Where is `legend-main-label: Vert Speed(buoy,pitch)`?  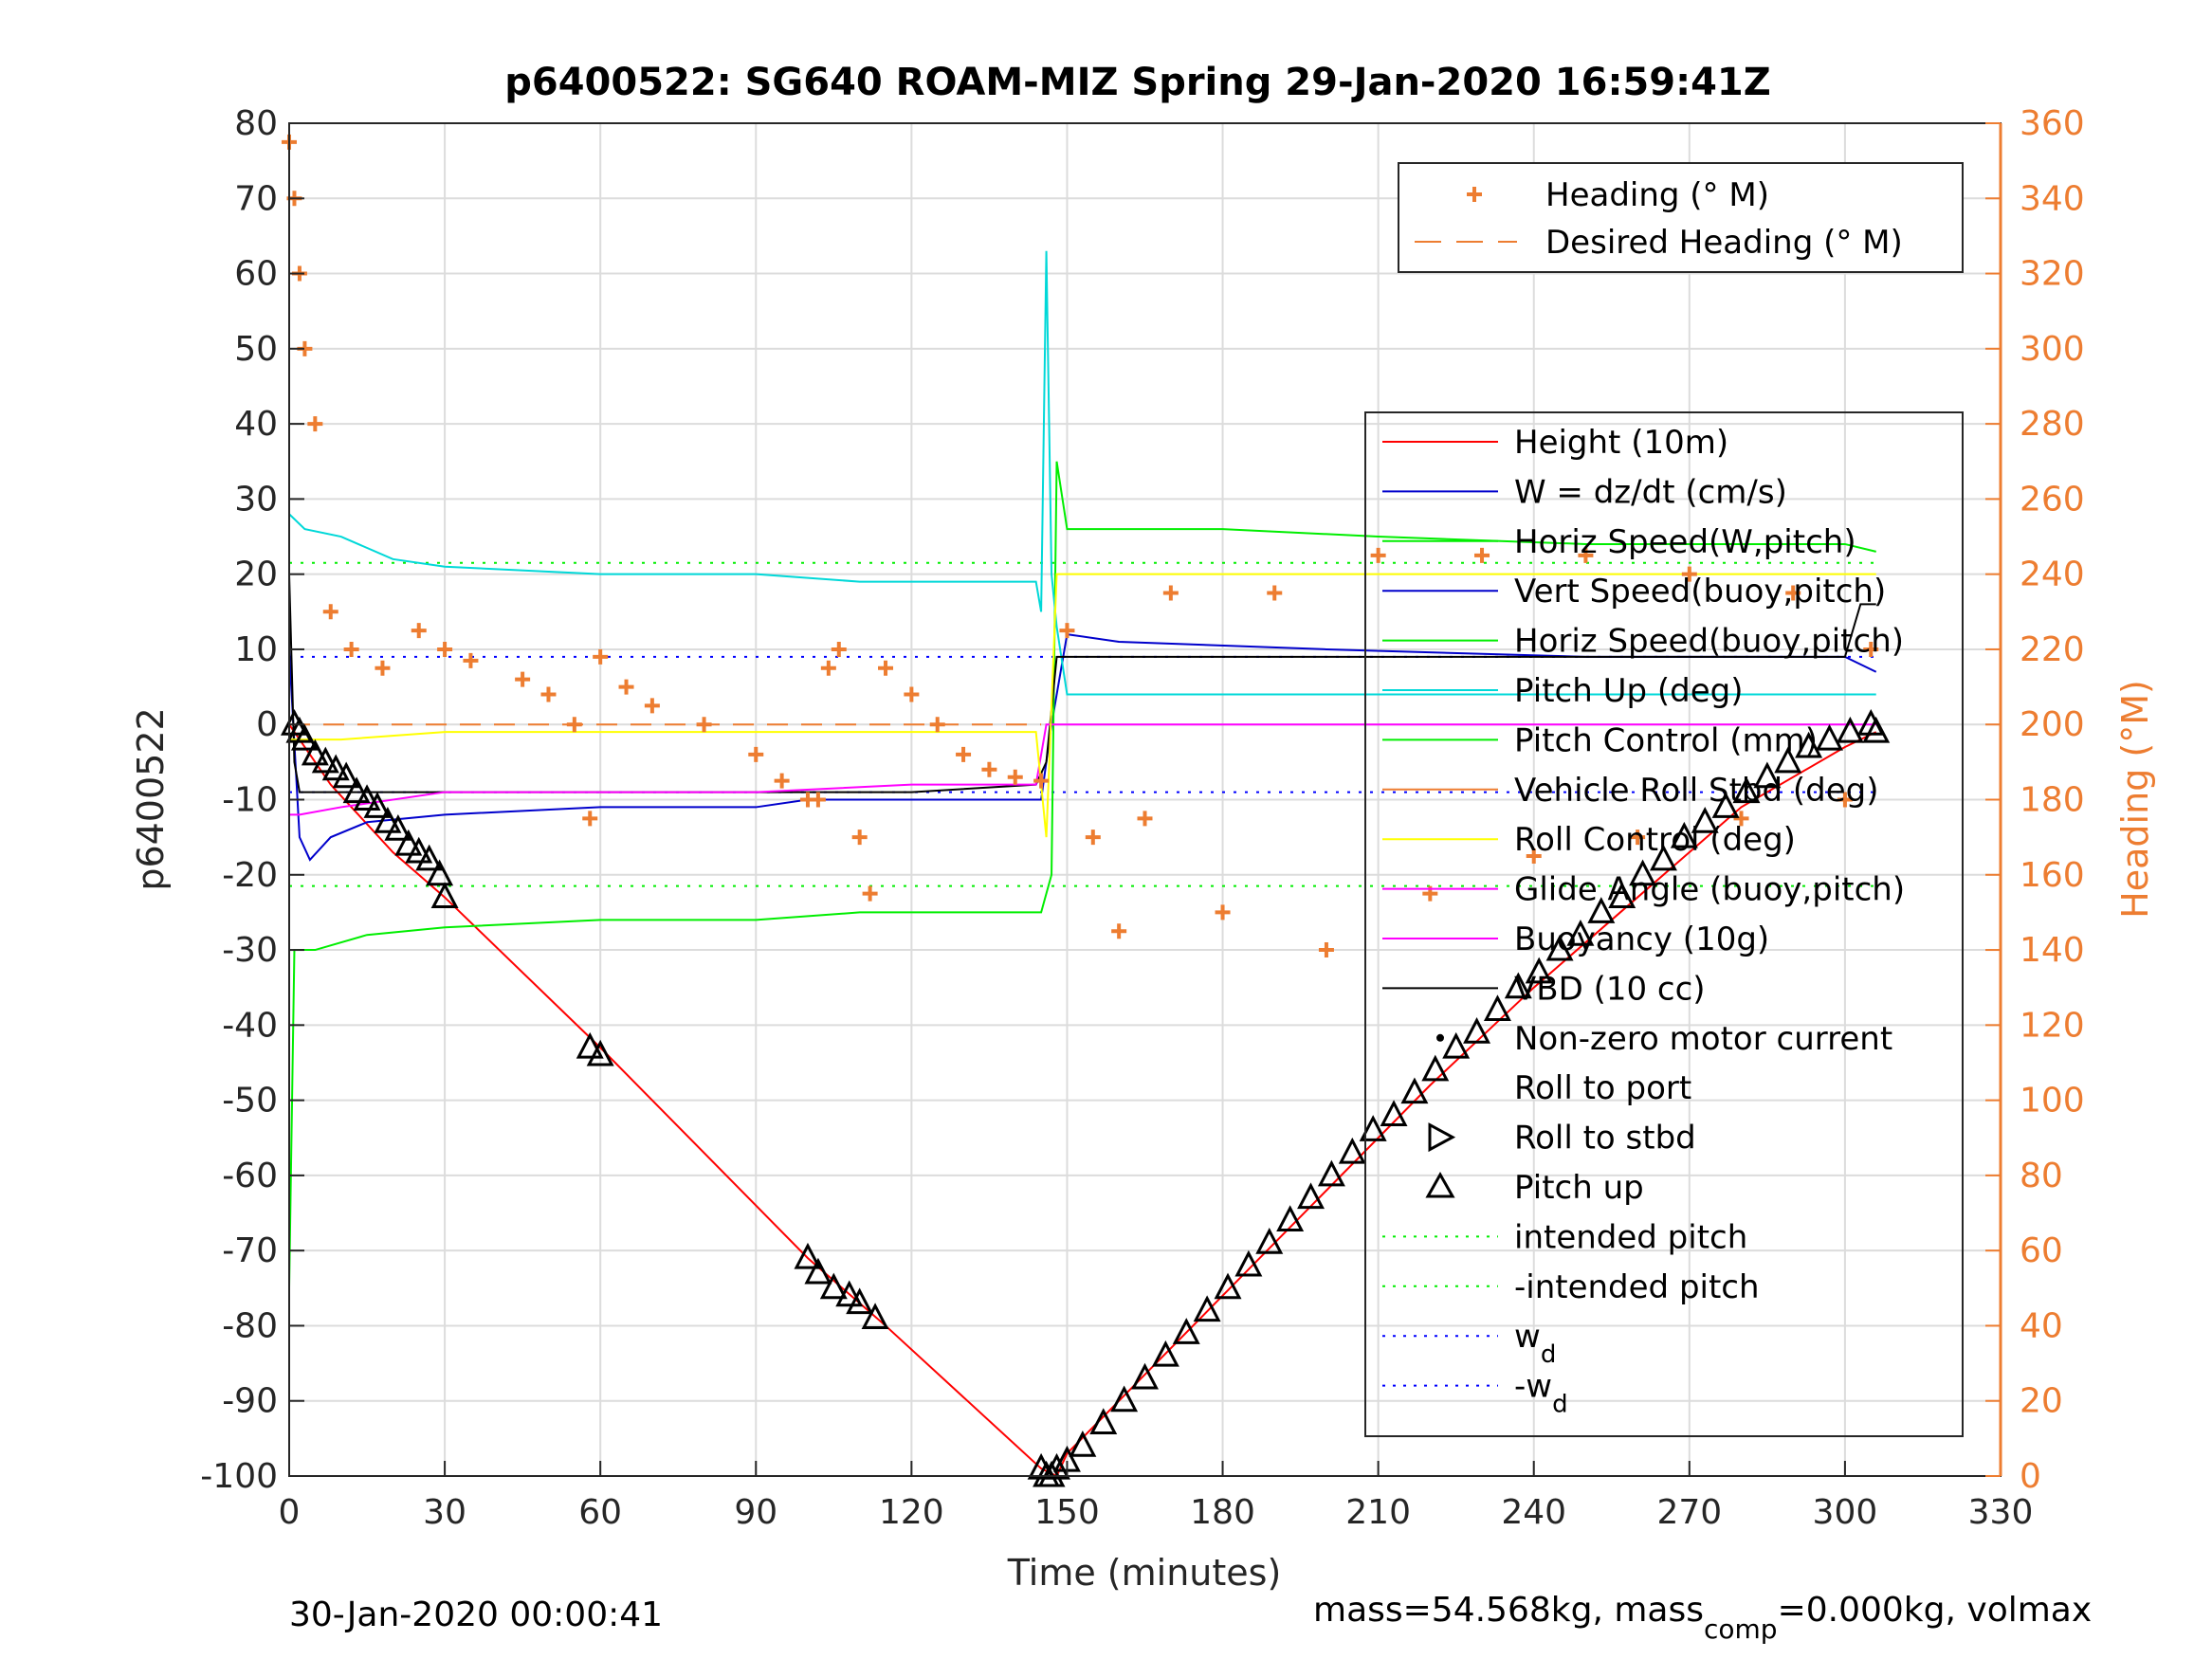
legend-main-label: Vert Speed(buoy,pitch) is located at coordinates (1700, 592).